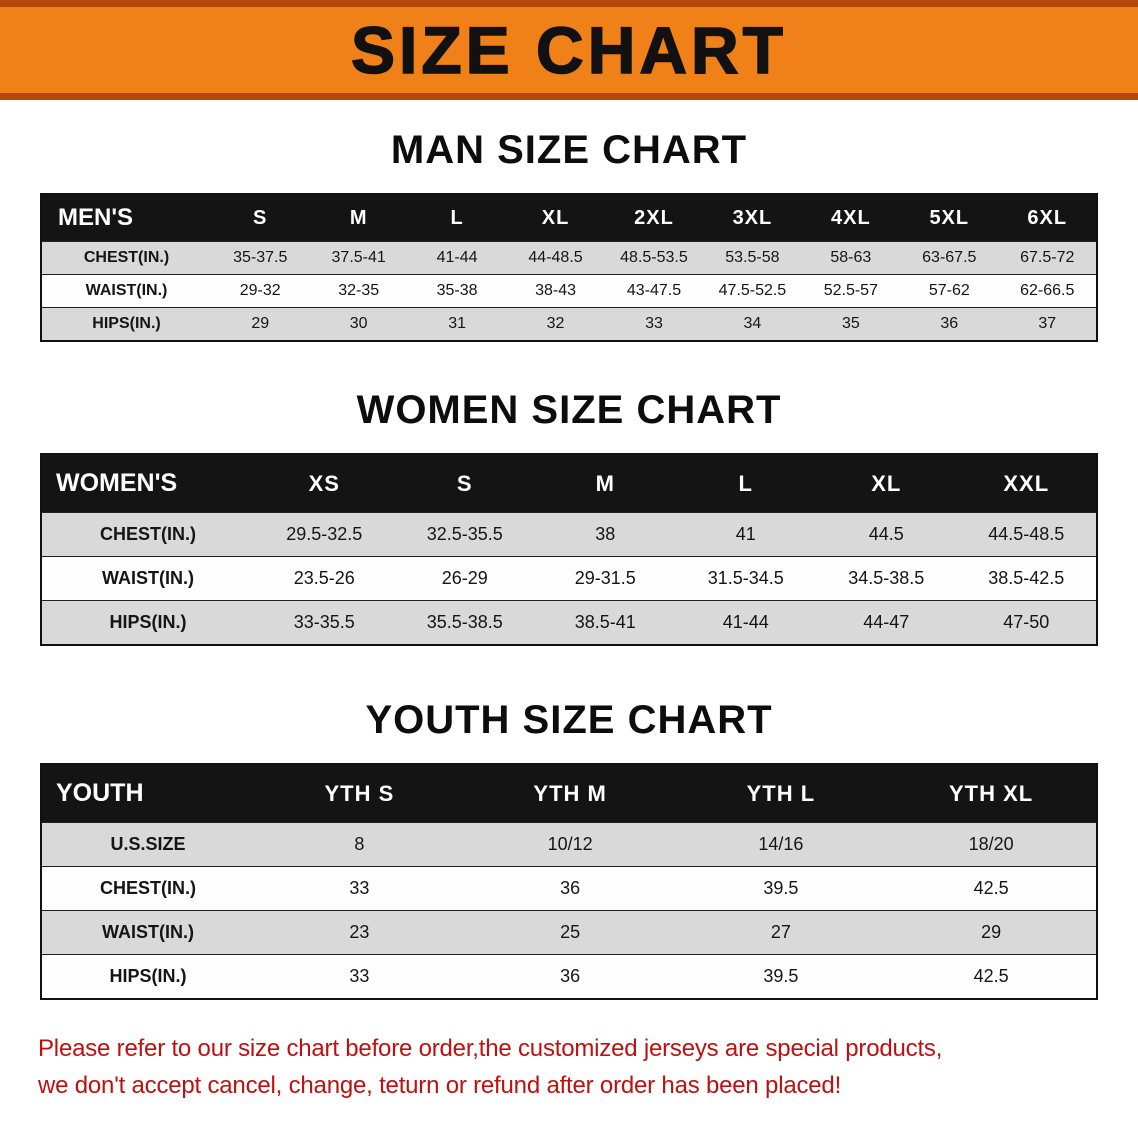 Image resolution: width=1138 pixels, height=1132 pixels. I want to click on value-cell: 10/12, so click(570, 844).